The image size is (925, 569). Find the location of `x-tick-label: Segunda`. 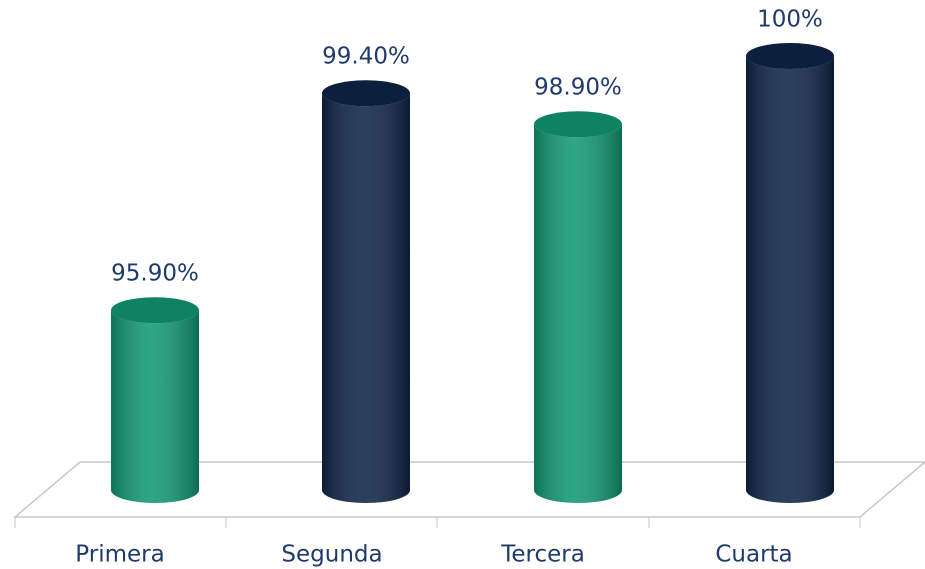

x-tick-label: Segunda is located at coordinates (331, 555).